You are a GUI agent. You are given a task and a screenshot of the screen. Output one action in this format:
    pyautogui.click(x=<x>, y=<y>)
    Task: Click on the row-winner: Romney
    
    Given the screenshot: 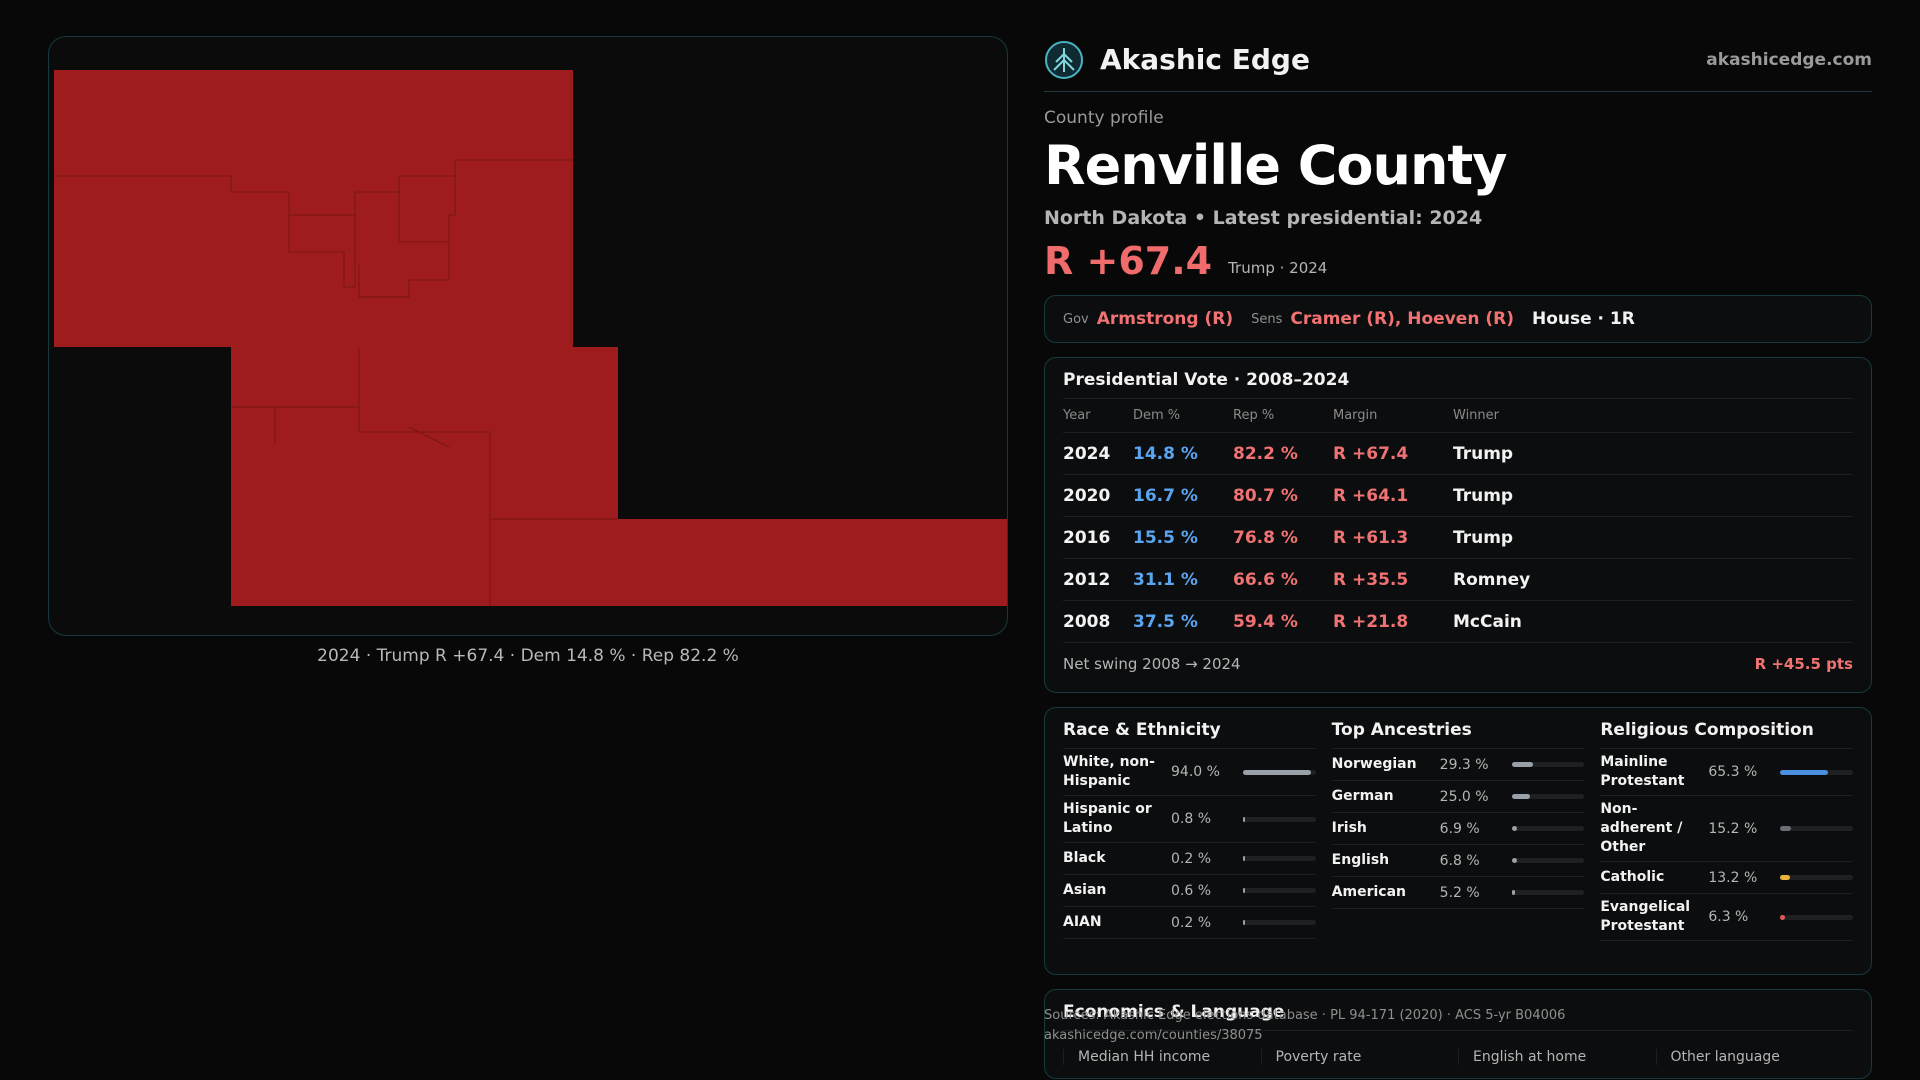 What is the action you would take?
    pyautogui.click(x=1492, y=579)
    